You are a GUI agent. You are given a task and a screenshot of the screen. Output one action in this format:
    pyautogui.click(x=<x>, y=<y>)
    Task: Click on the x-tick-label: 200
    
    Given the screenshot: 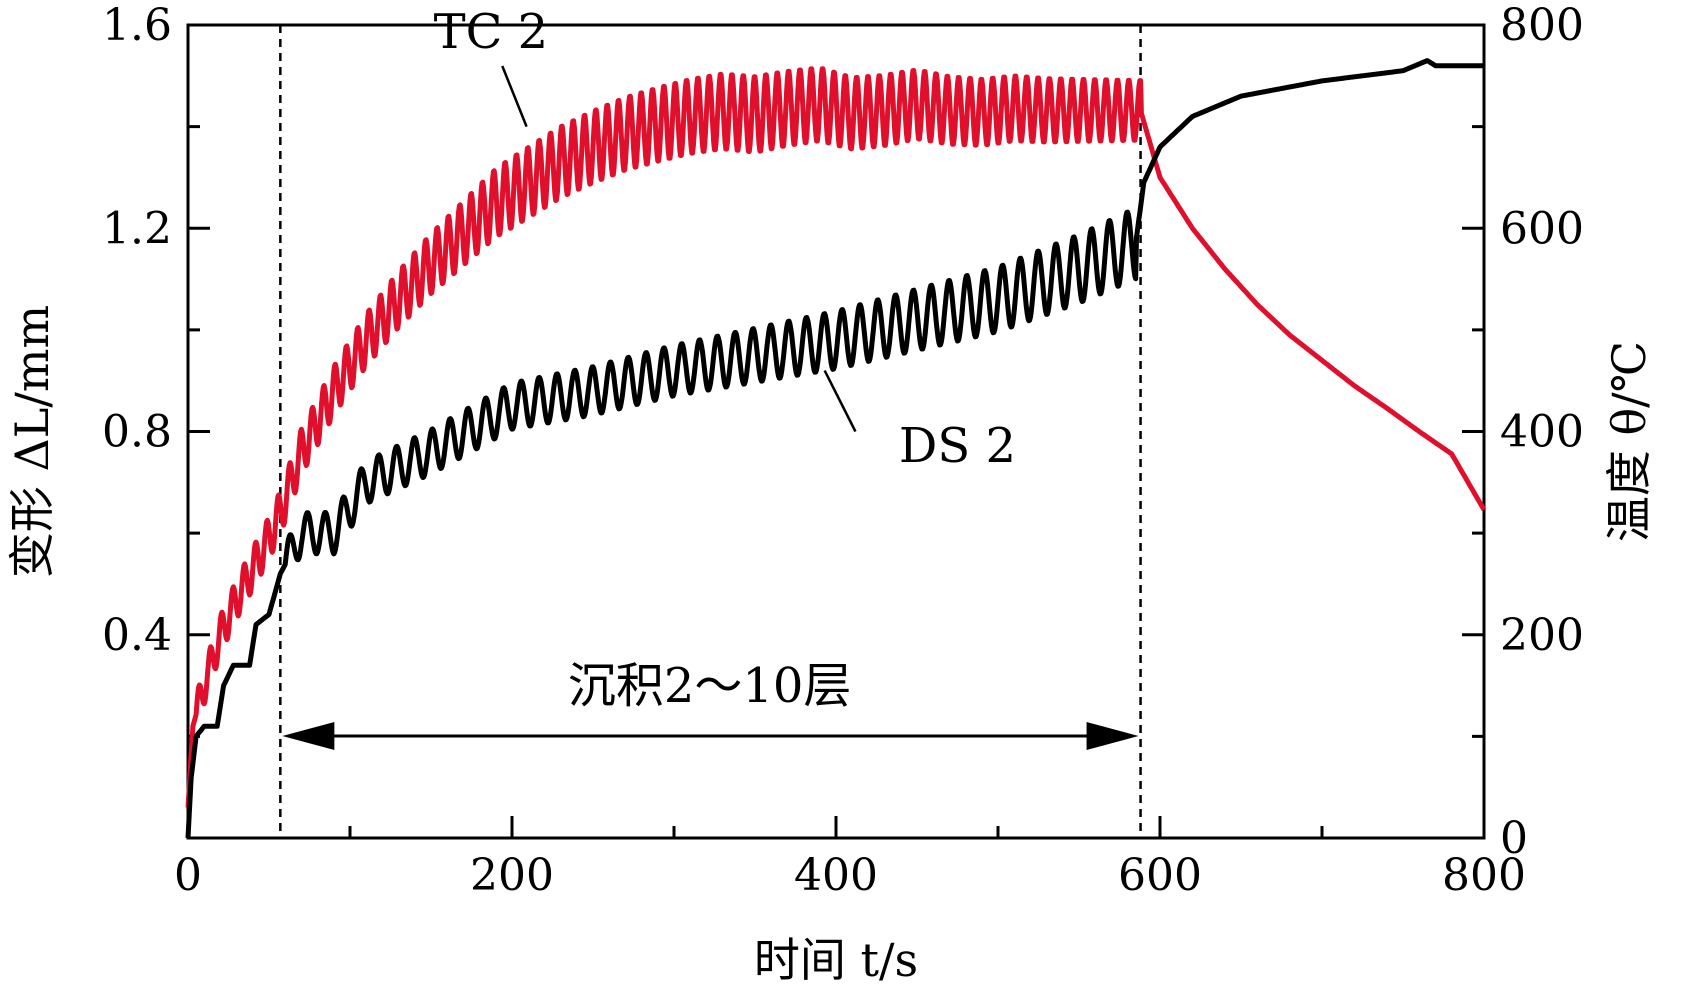 What is the action you would take?
    pyautogui.click(x=512, y=875)
    